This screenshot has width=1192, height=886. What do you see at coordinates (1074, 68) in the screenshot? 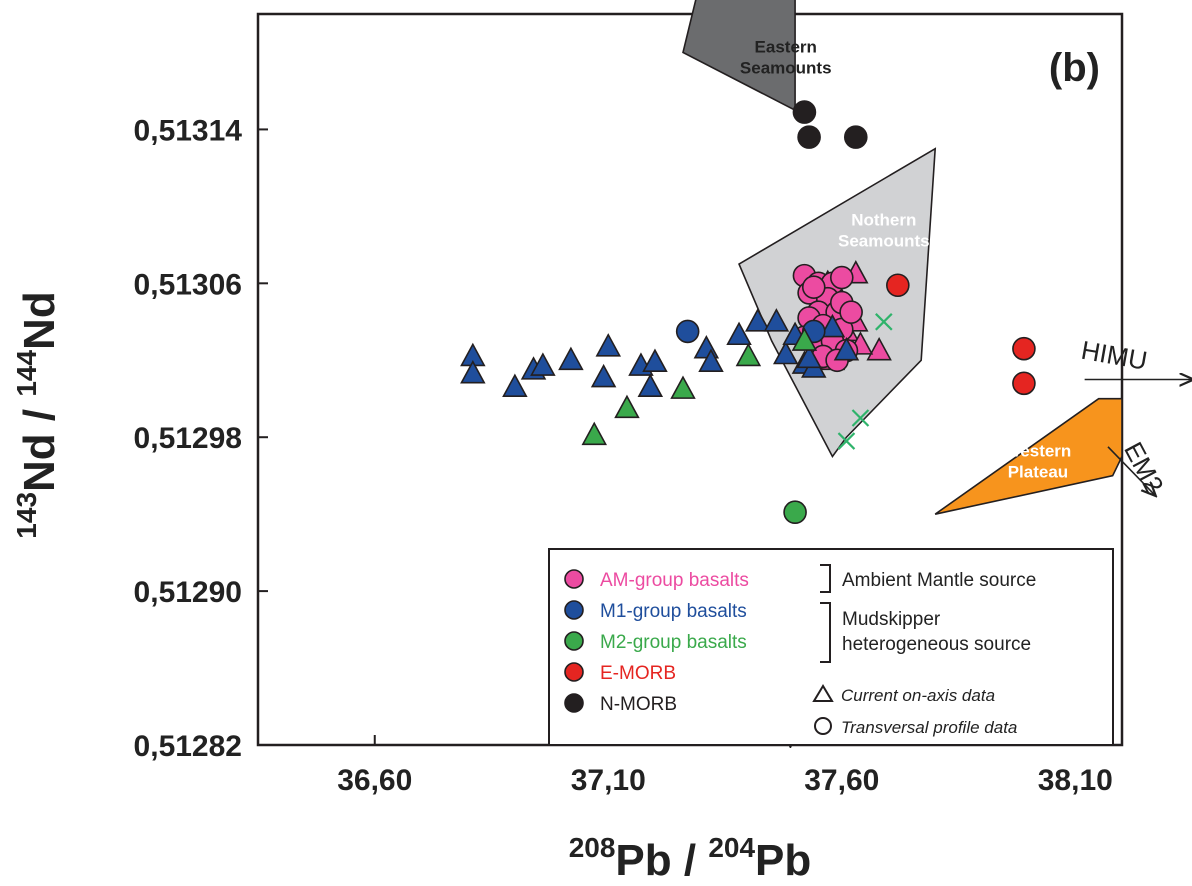
I see `panel-label: (b)` at bounding box center [1074, 68].